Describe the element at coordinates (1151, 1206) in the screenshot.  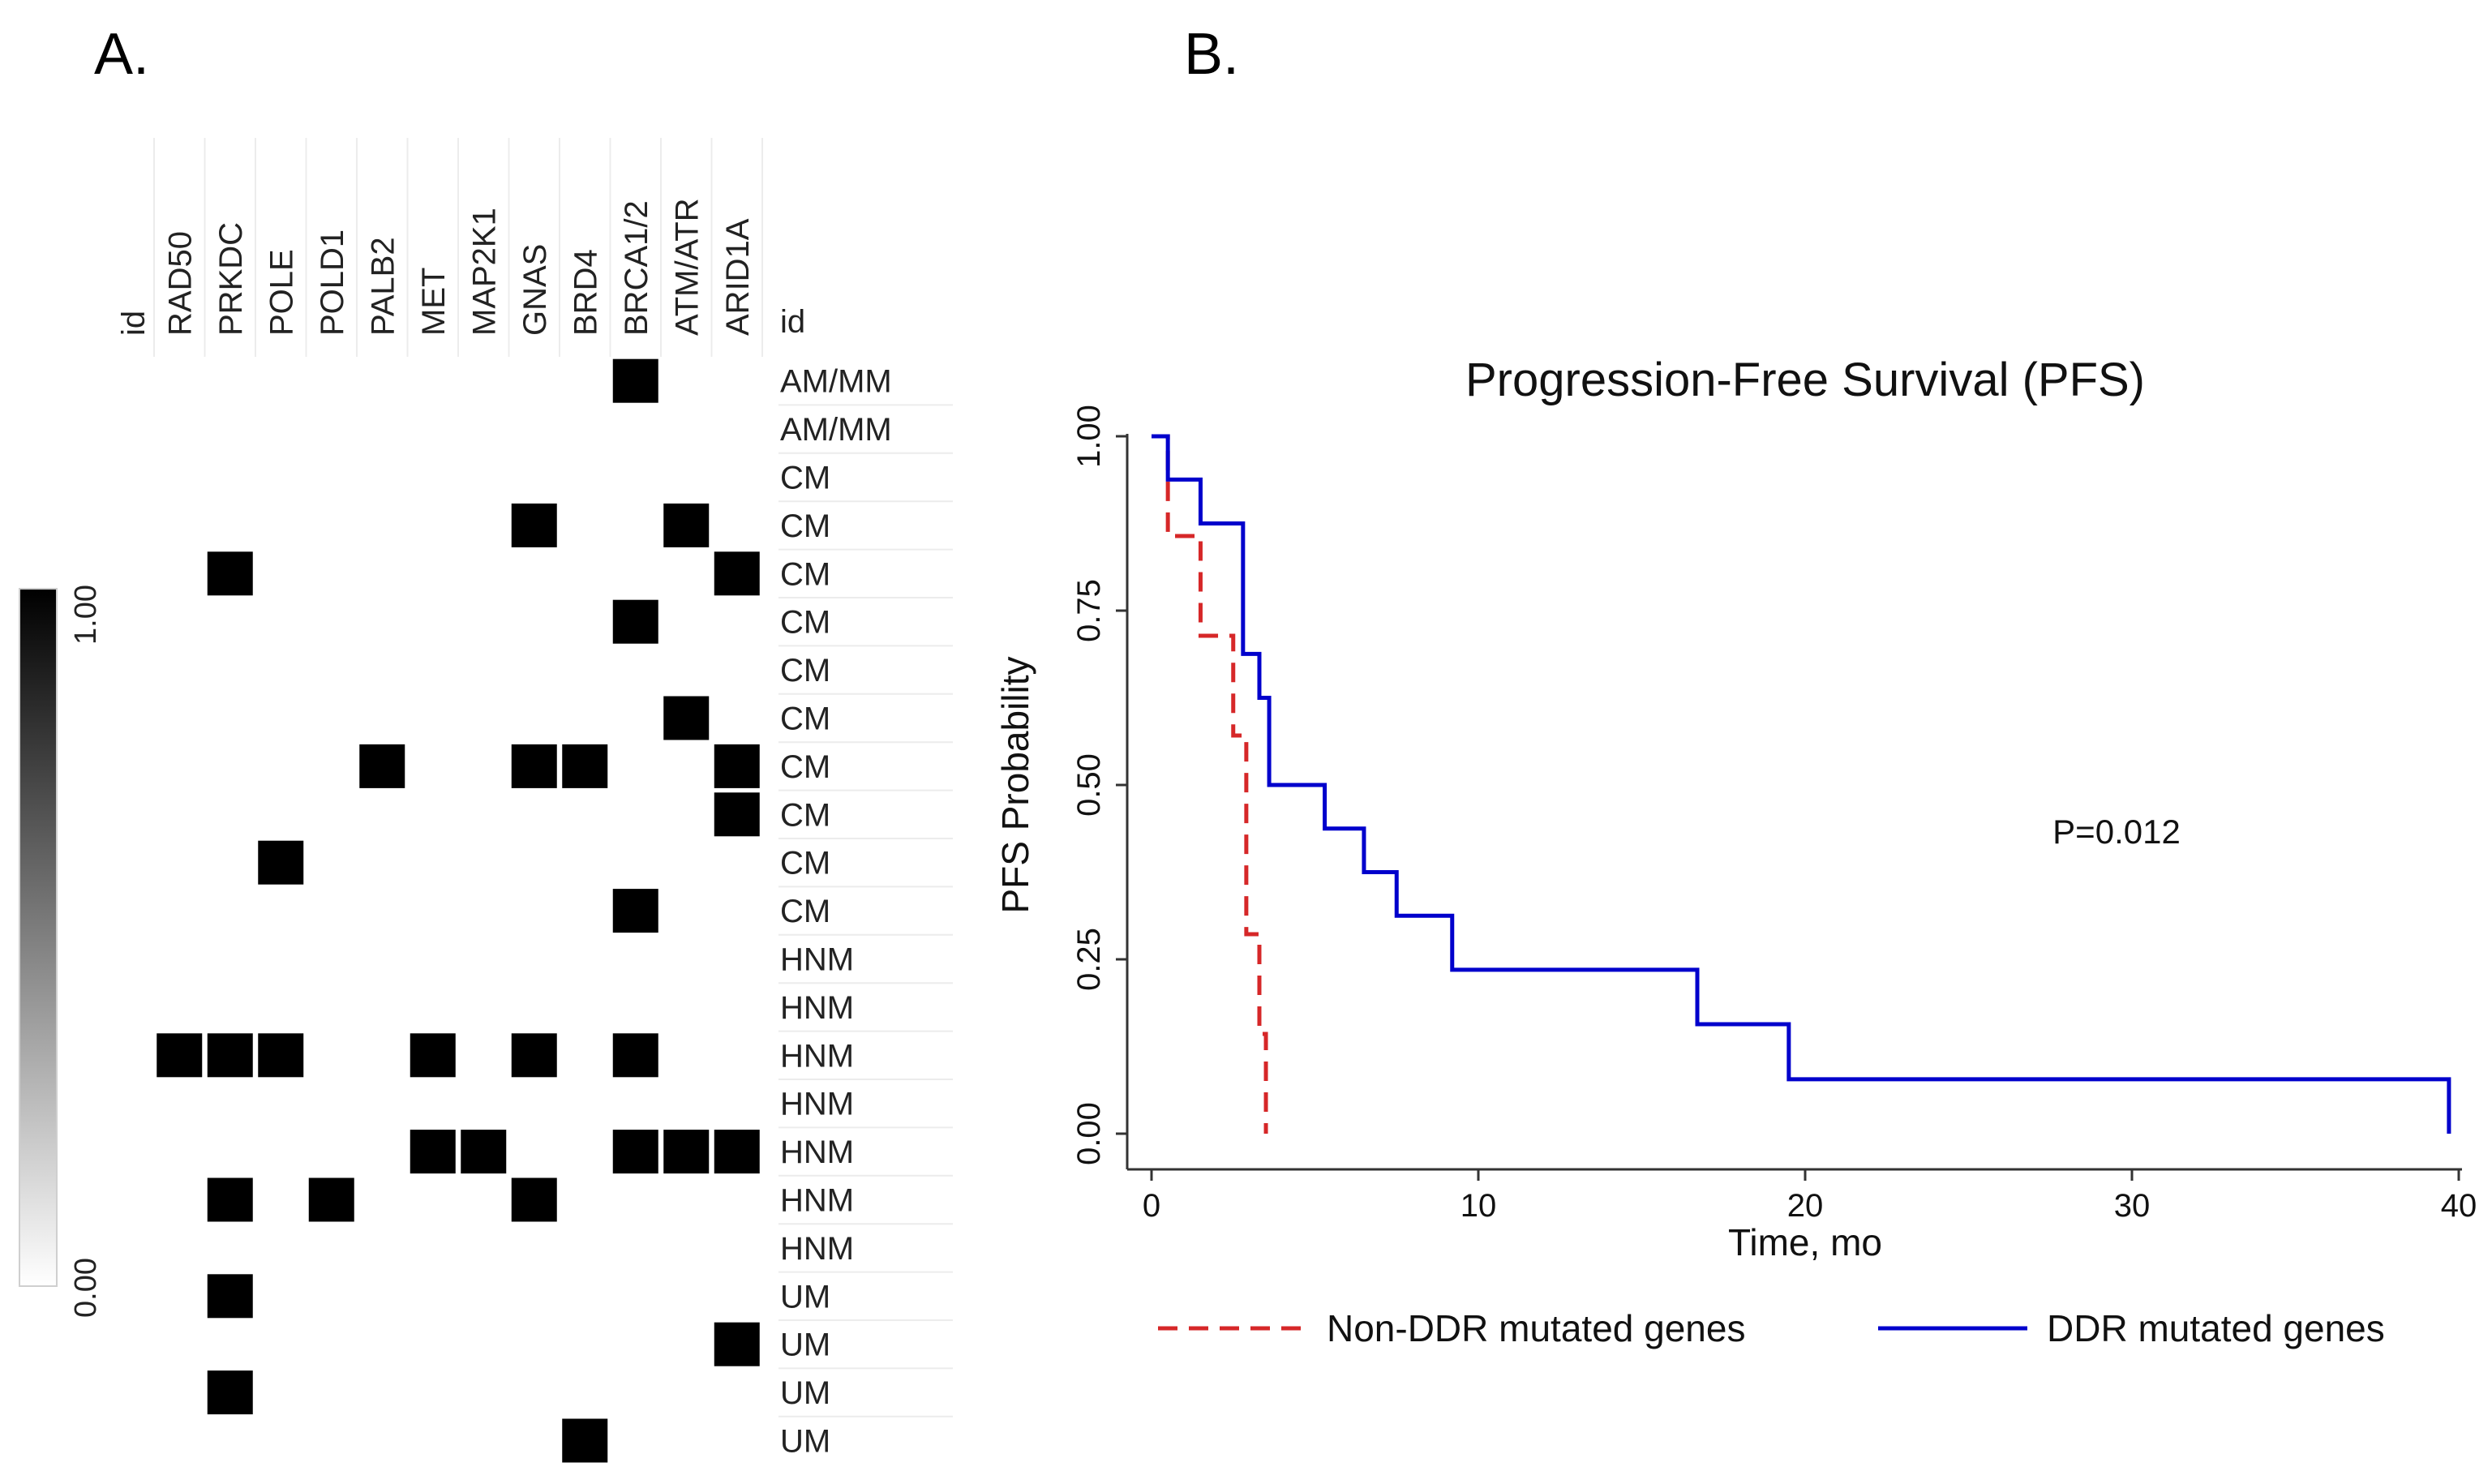
I see `x-tick-label: 0` at that location.